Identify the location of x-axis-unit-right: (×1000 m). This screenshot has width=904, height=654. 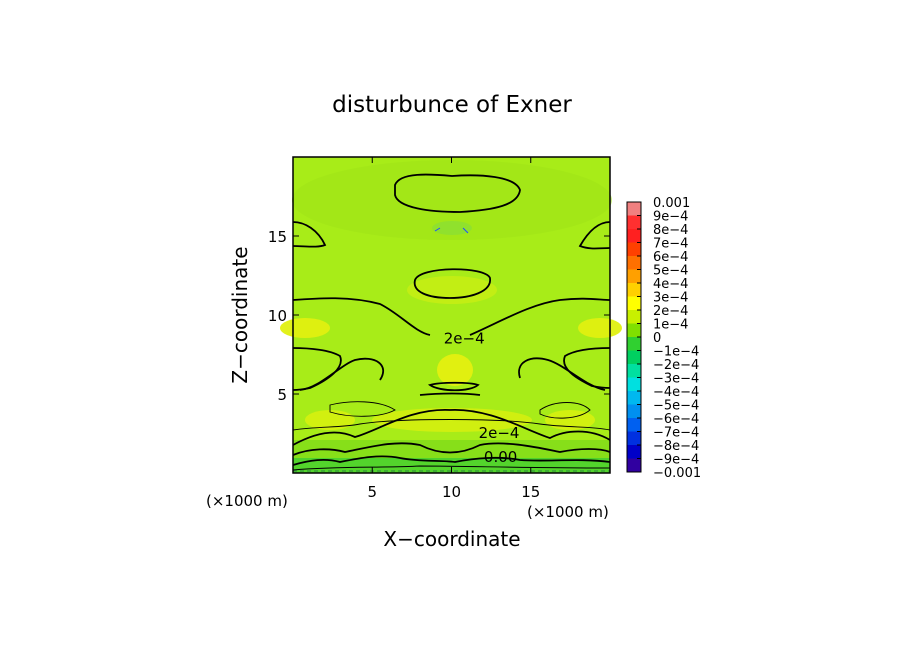
(568, 512).